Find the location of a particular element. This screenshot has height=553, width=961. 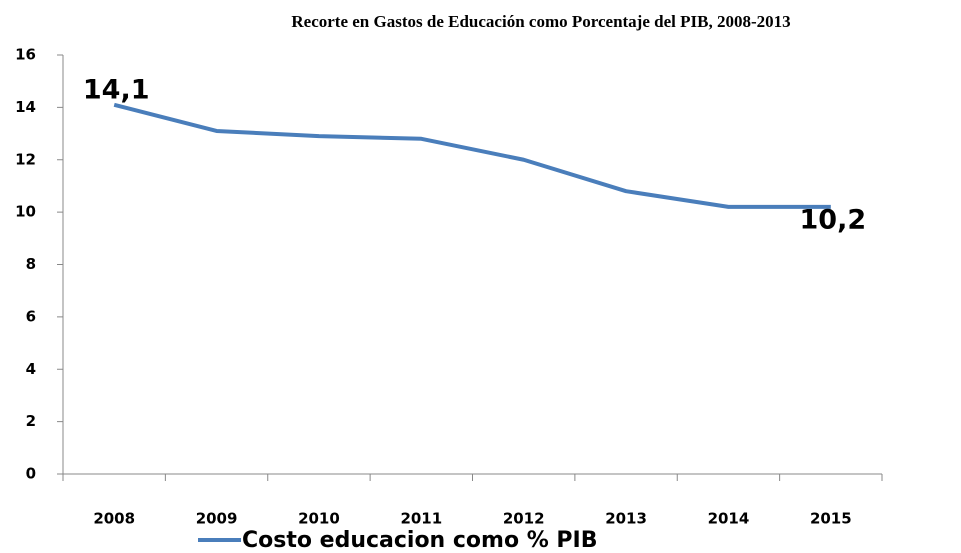

y-tick-label: 16 is located at coordinates (25, 55).